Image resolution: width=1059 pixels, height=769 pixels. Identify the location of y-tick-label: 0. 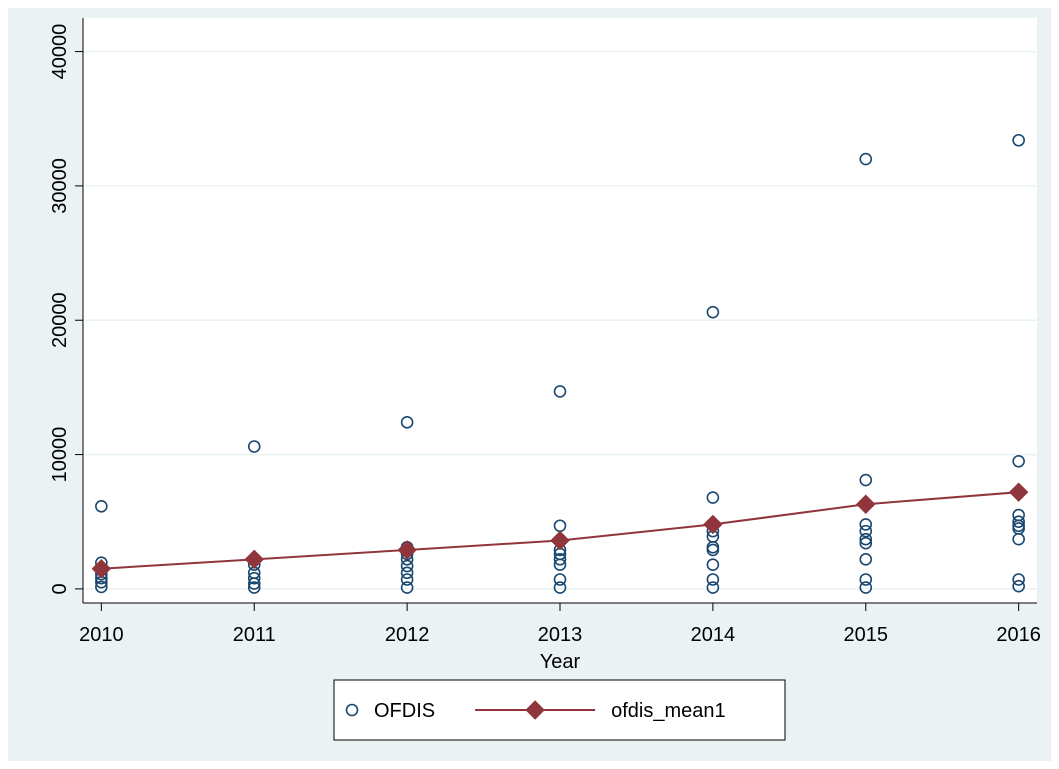
(60, 588).